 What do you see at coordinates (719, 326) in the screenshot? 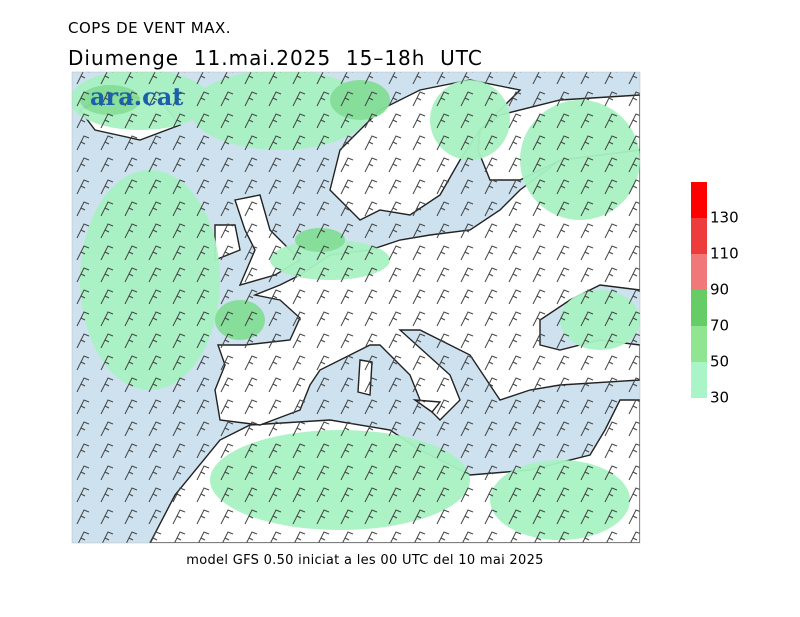
I see `legend-label: 70` at bounding box center [719, 326].